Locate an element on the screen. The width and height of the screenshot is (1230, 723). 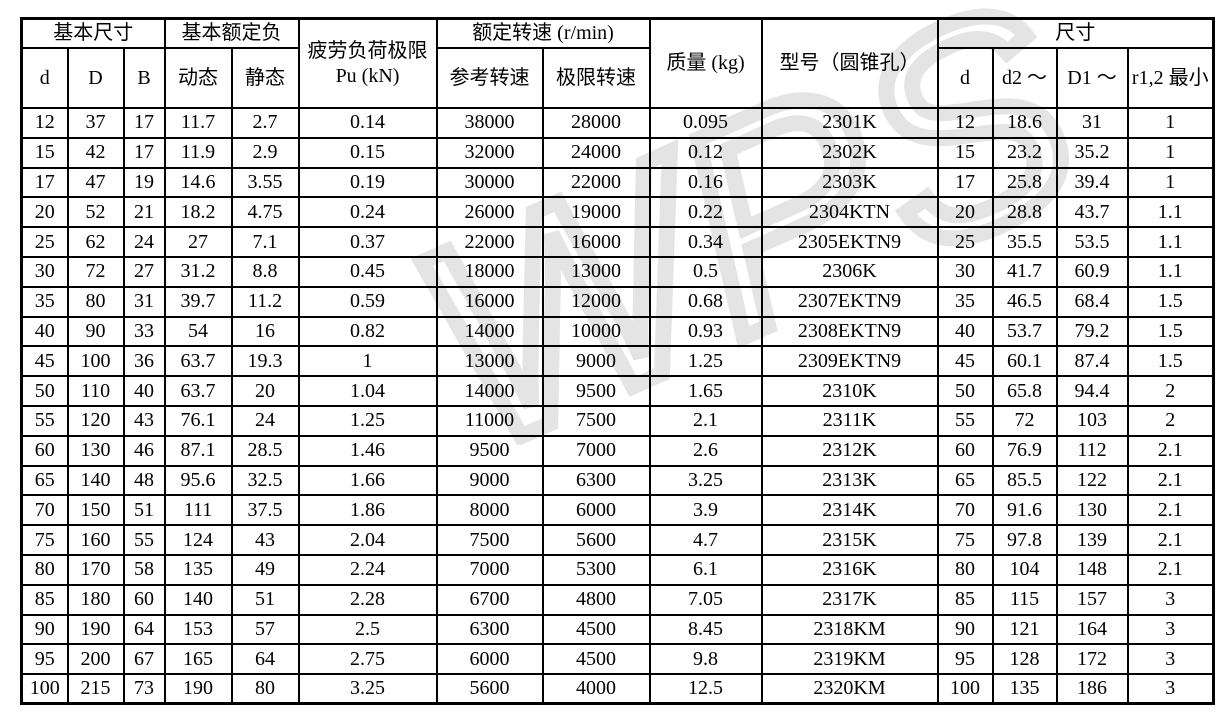
col-header-B: B is located at coordinates (144, 78).